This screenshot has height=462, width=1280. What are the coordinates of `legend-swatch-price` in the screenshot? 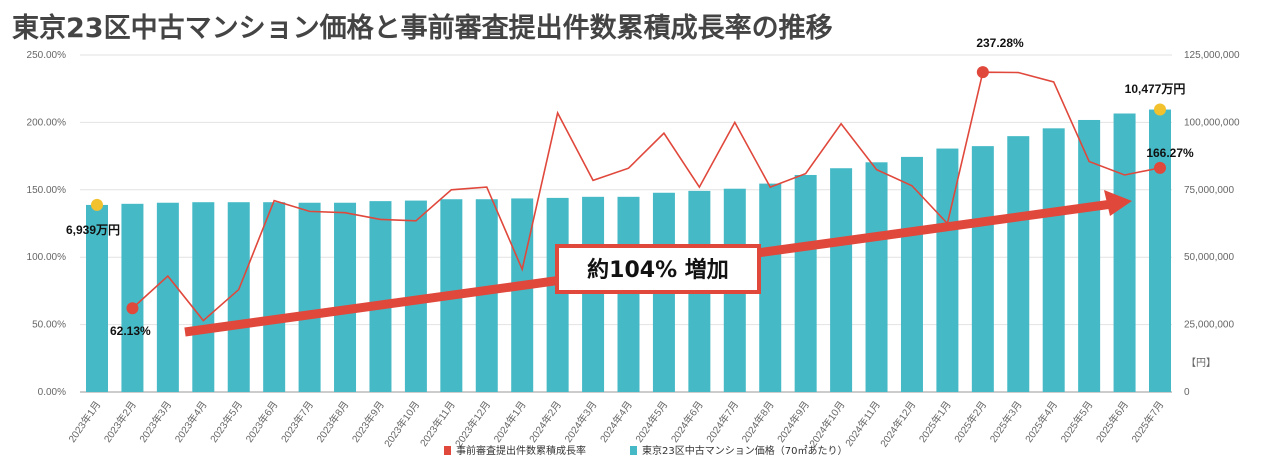 It's located at (633, 450).